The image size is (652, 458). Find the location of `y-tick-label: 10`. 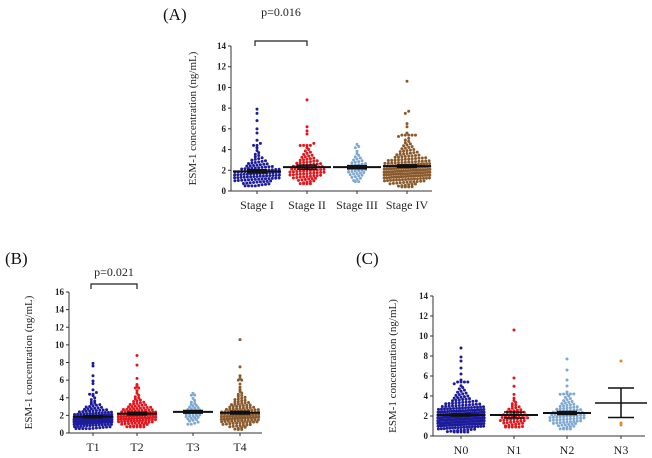

y-tick-label: 10 is located at coordinates (424, 336).